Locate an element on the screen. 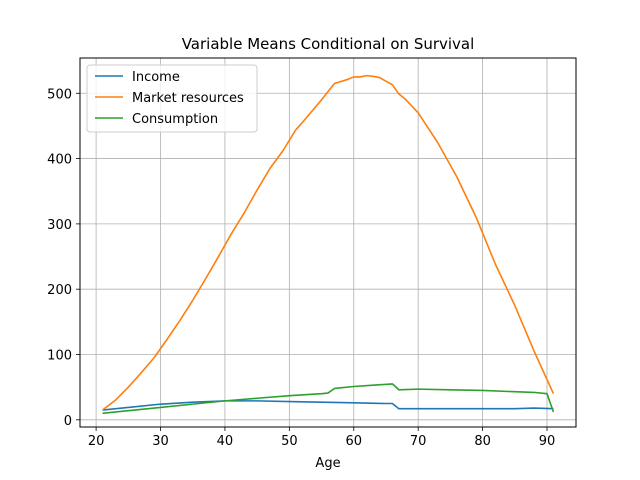  legend-box is located at coordinates (172, 98).